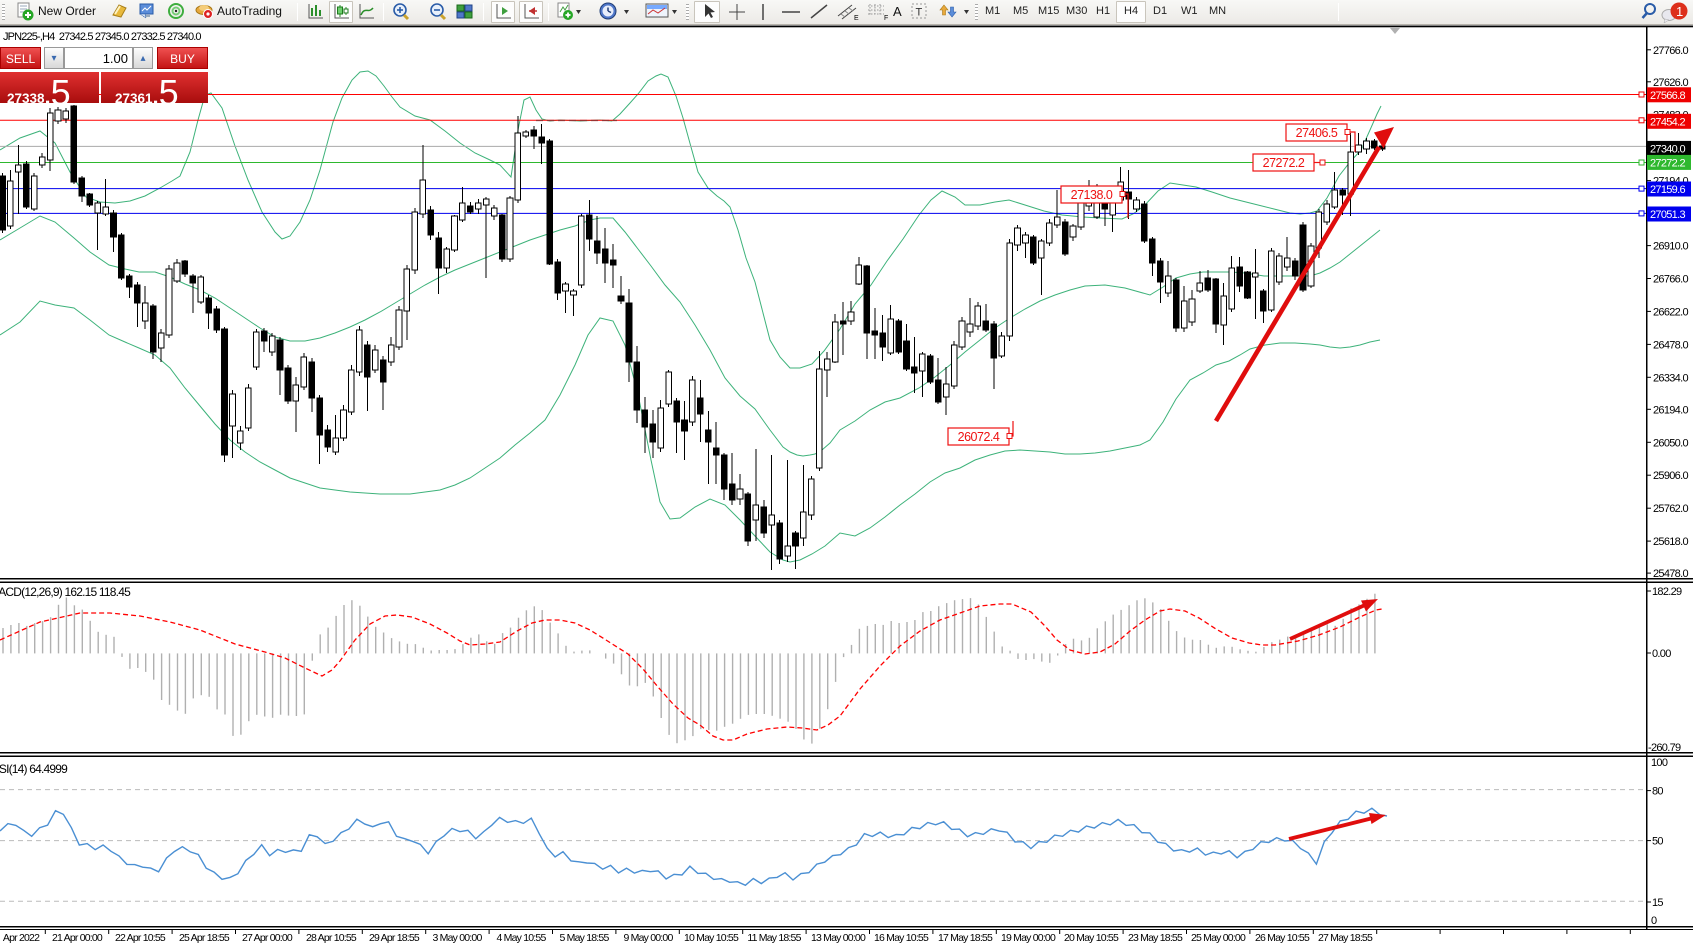 The height and width of the screenshot is (945, 1693). Describe the element at coordinates (1670, 509) in the screenshot. I see `svg-text: 25762.0` at that location.